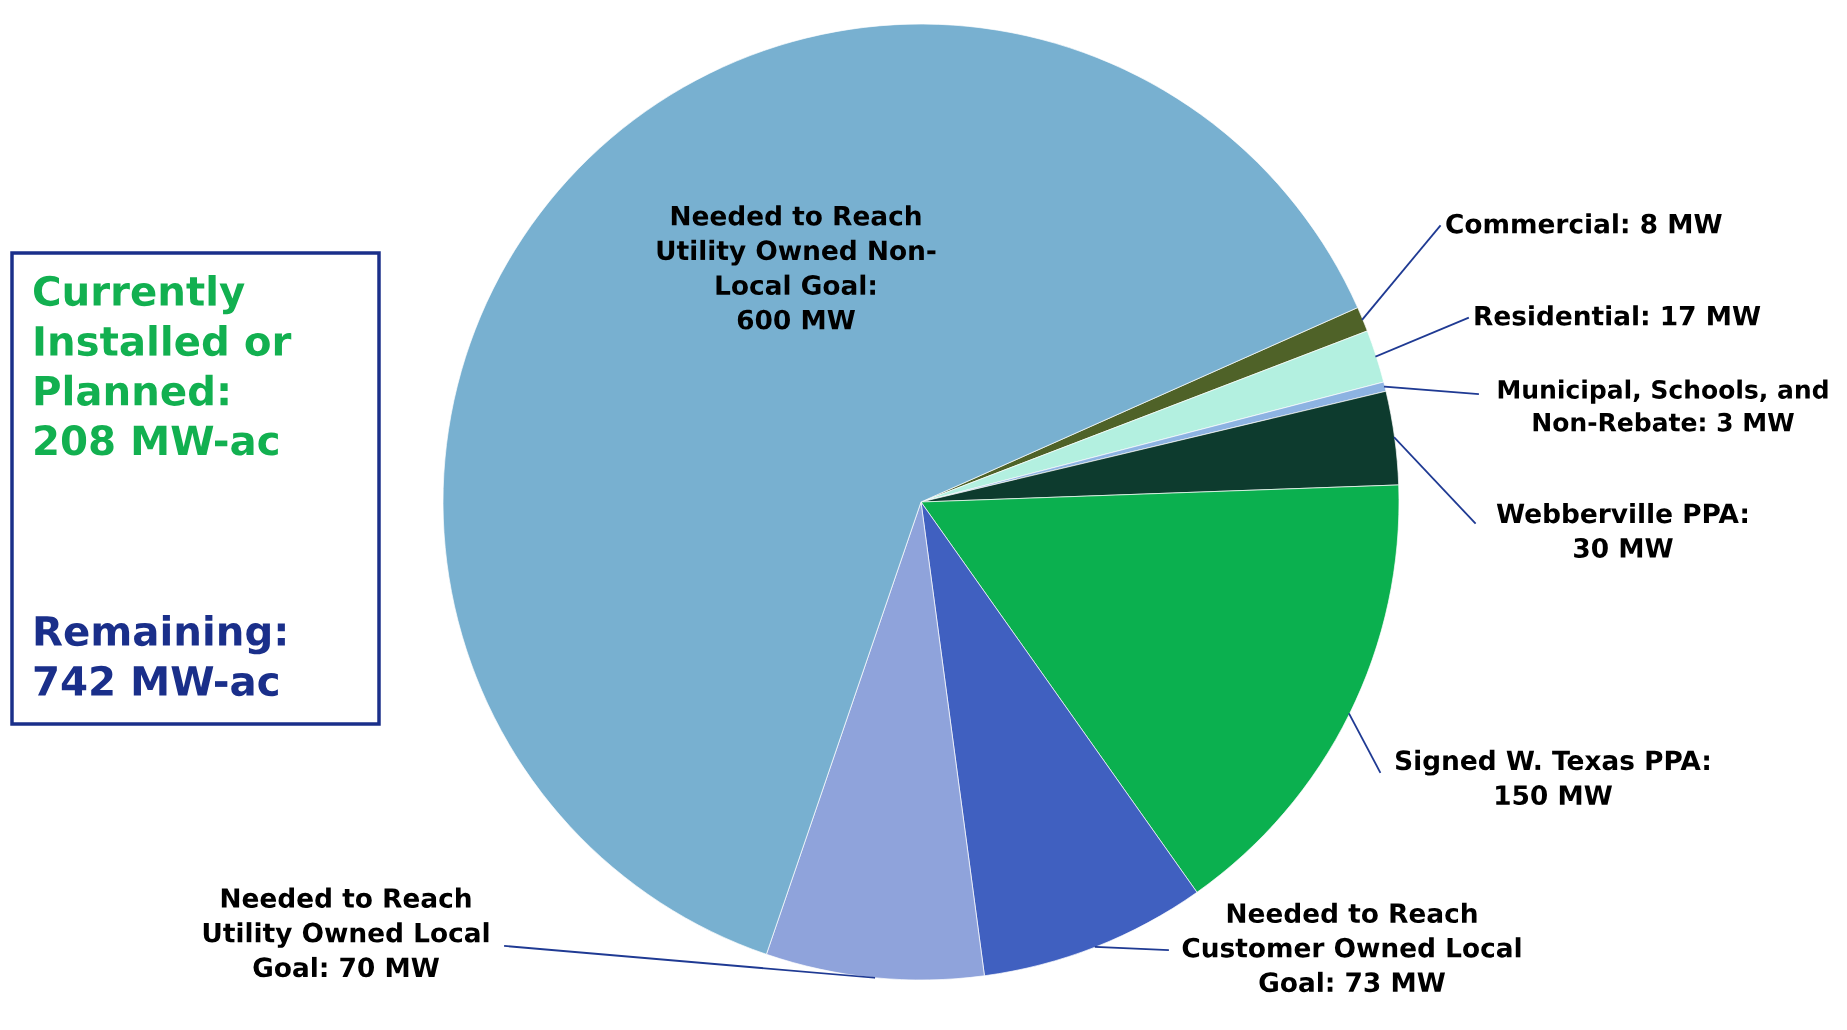  I want to click on slice-label: Needed to Reach Utility Owned Non- Local Goal: 600 MW, so click(796, 267).